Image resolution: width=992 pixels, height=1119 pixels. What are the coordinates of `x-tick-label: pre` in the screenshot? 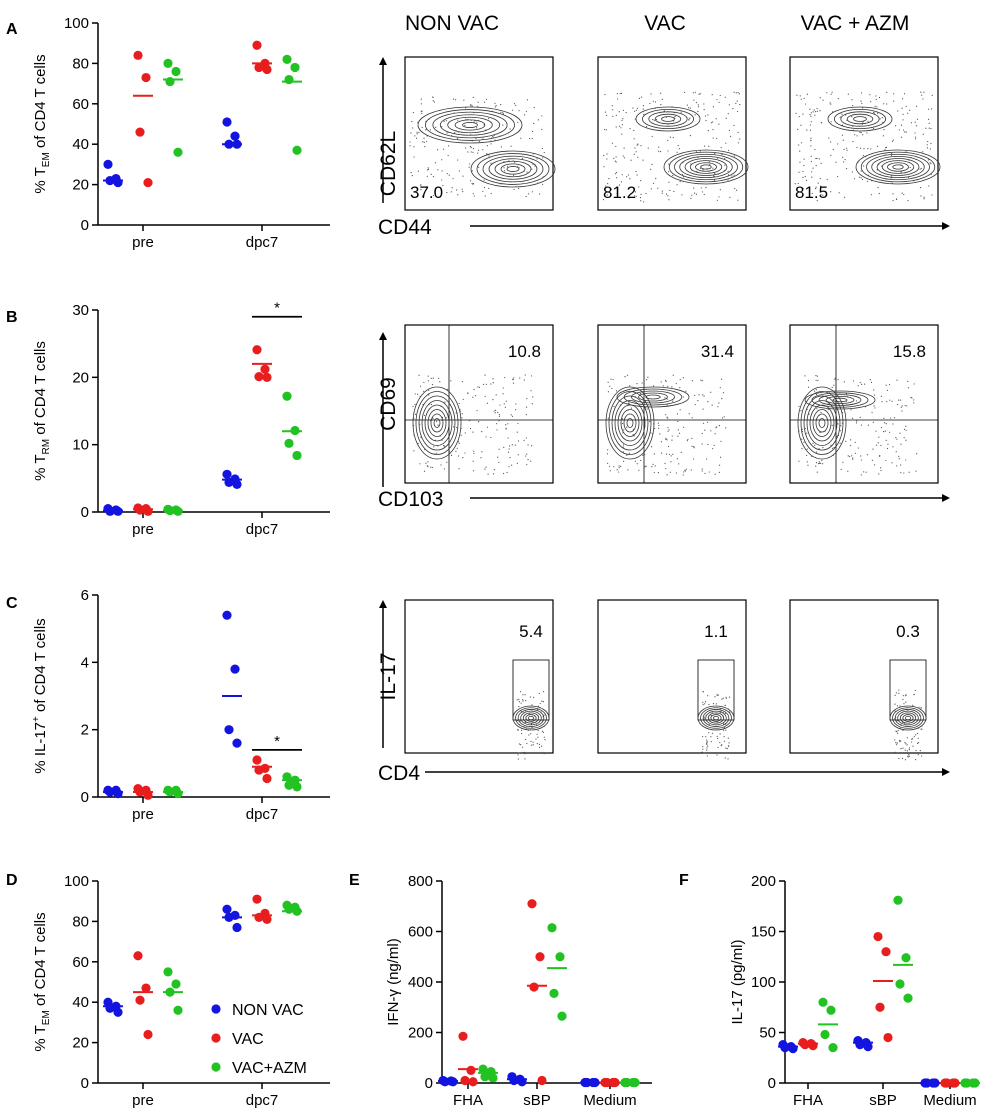 It's located at (143, 814).